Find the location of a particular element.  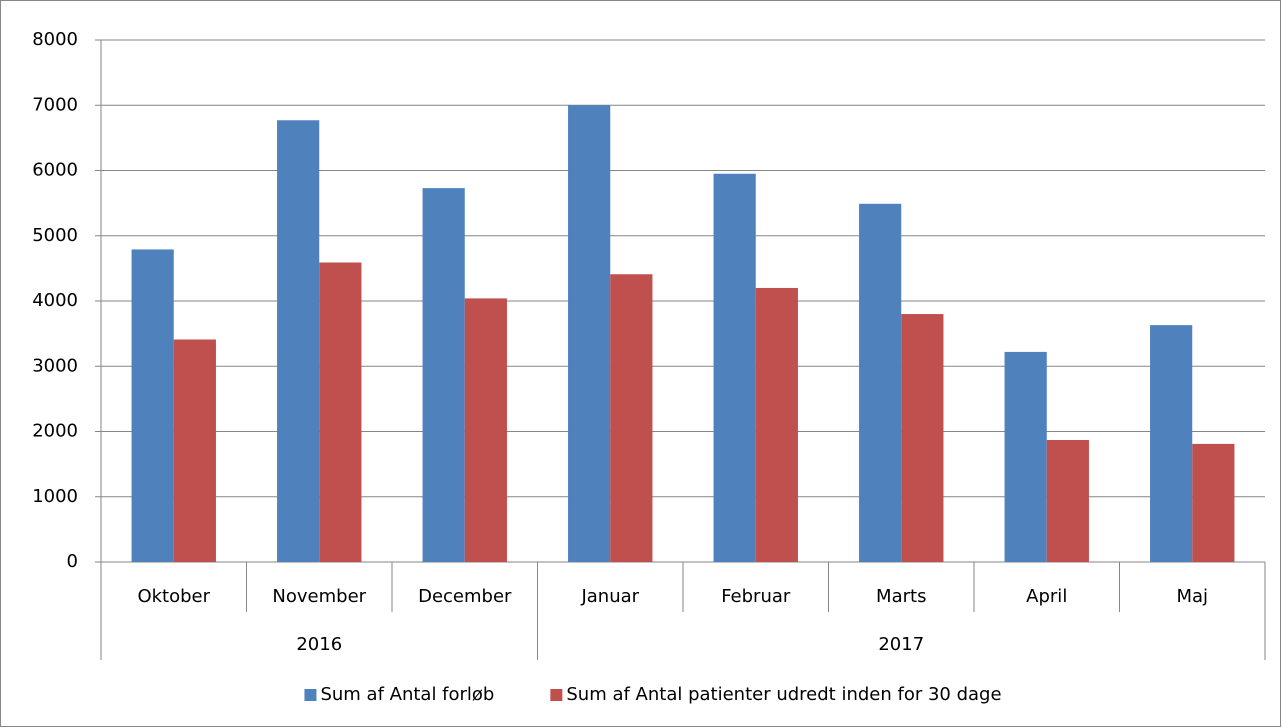

x-tick-label: Maj is located at coordinates (1192, 596).